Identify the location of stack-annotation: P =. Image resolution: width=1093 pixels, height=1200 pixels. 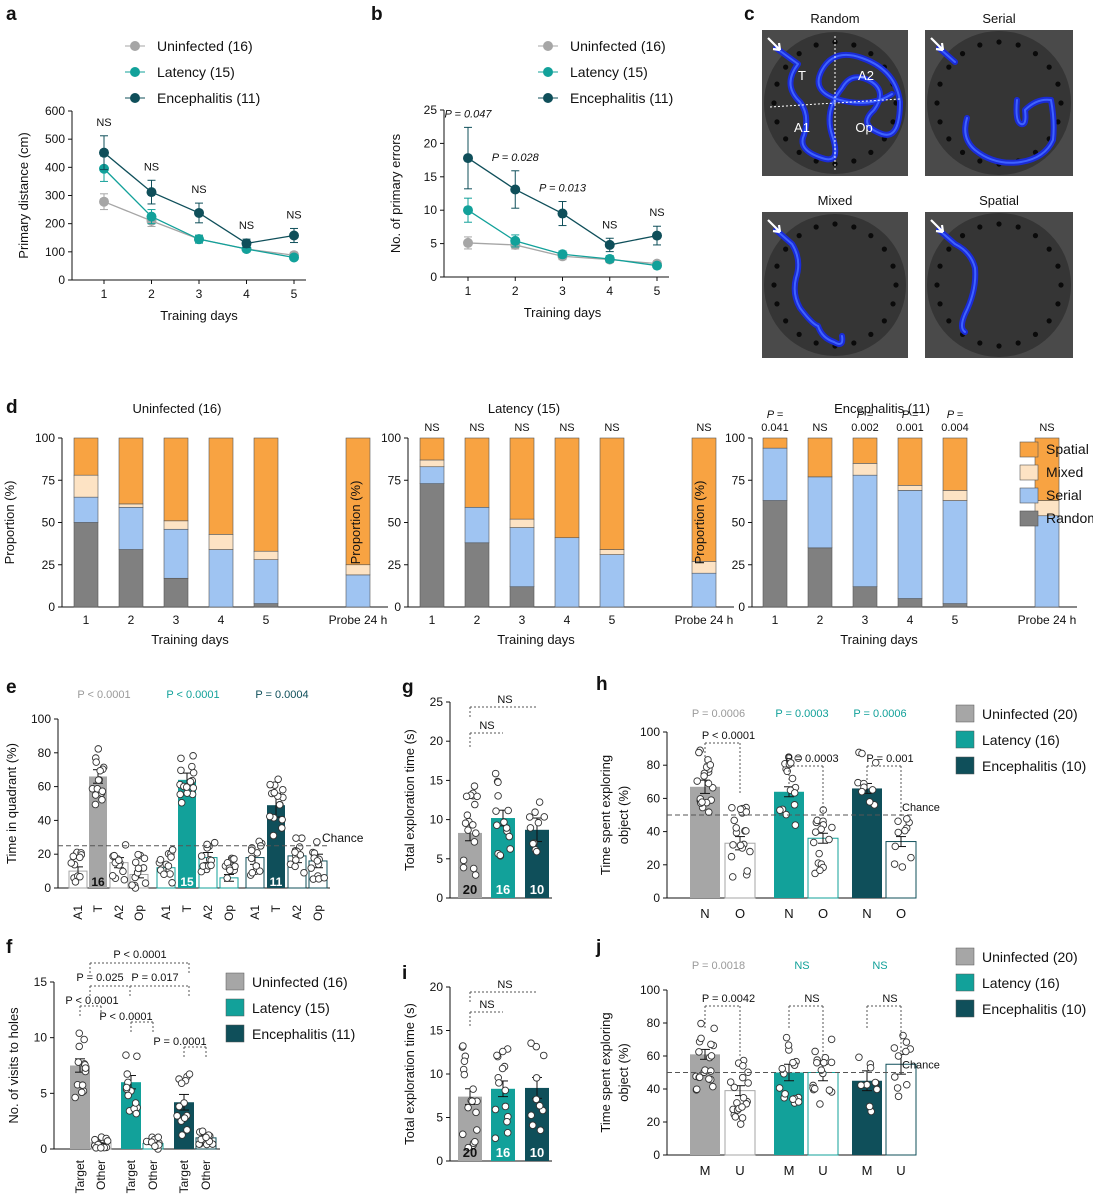
(955, 415).